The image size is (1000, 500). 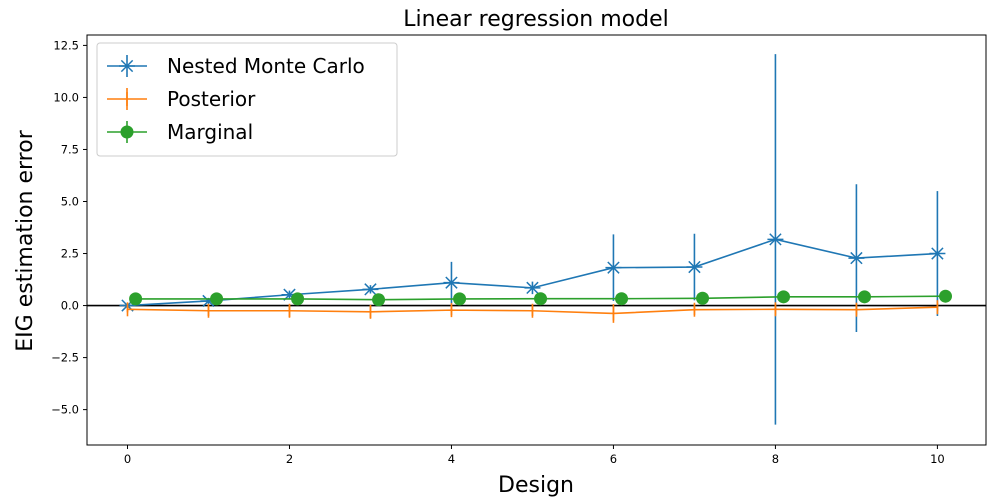 What do you see at coordinates (70, 149) in the screenshot?
I see `y-tick-label: 7.5` at bounding box center [70, 149].